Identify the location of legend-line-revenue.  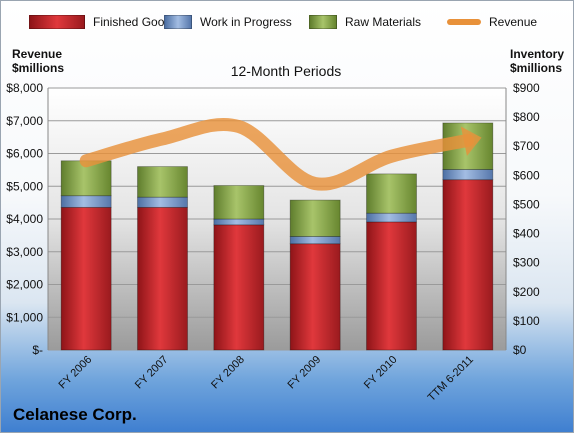
(464, 22).